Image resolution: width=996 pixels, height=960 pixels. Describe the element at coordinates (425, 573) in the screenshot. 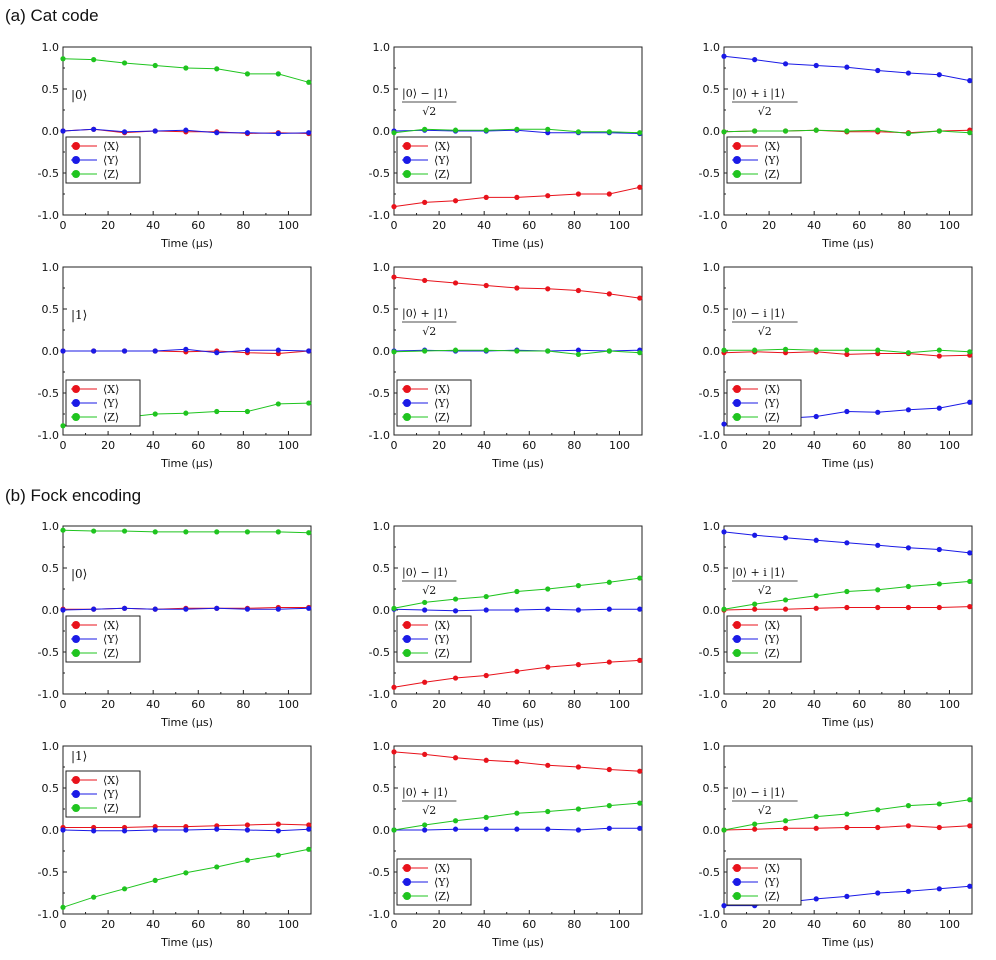

I see `state-label-numerator: |0⟩ − |1⟩` at that location.